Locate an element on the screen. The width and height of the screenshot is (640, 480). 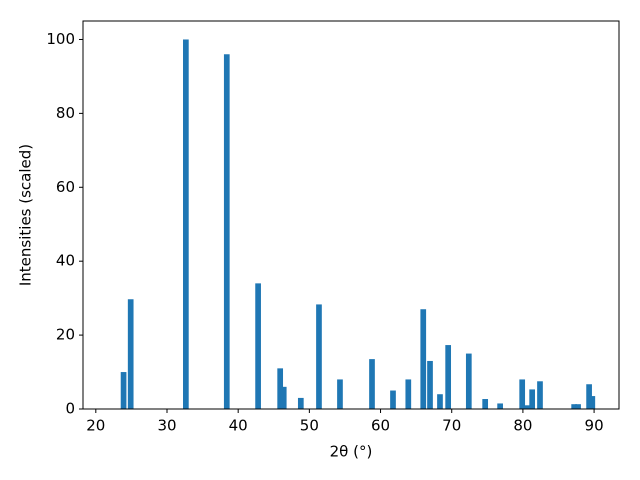
y-tick-label: 100 is located at coordinates (60, 39).